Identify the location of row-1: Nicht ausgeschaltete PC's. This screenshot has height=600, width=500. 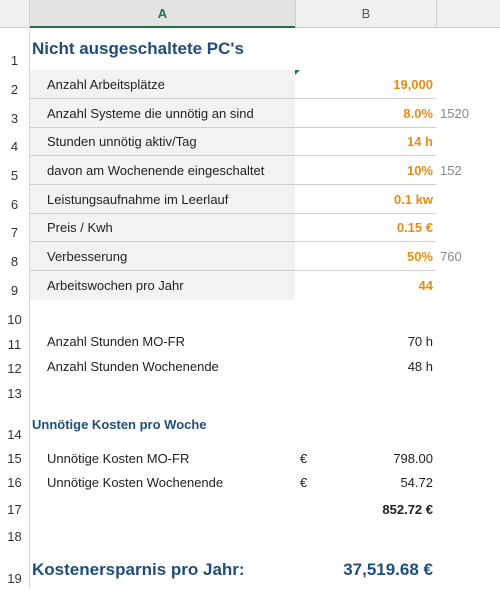
(265, 49).